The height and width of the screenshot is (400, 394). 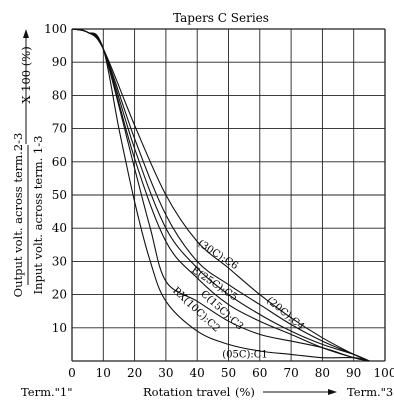 I want to click on y-label-line1: Output volt. across term.2-3, so click(x=18, y=215).